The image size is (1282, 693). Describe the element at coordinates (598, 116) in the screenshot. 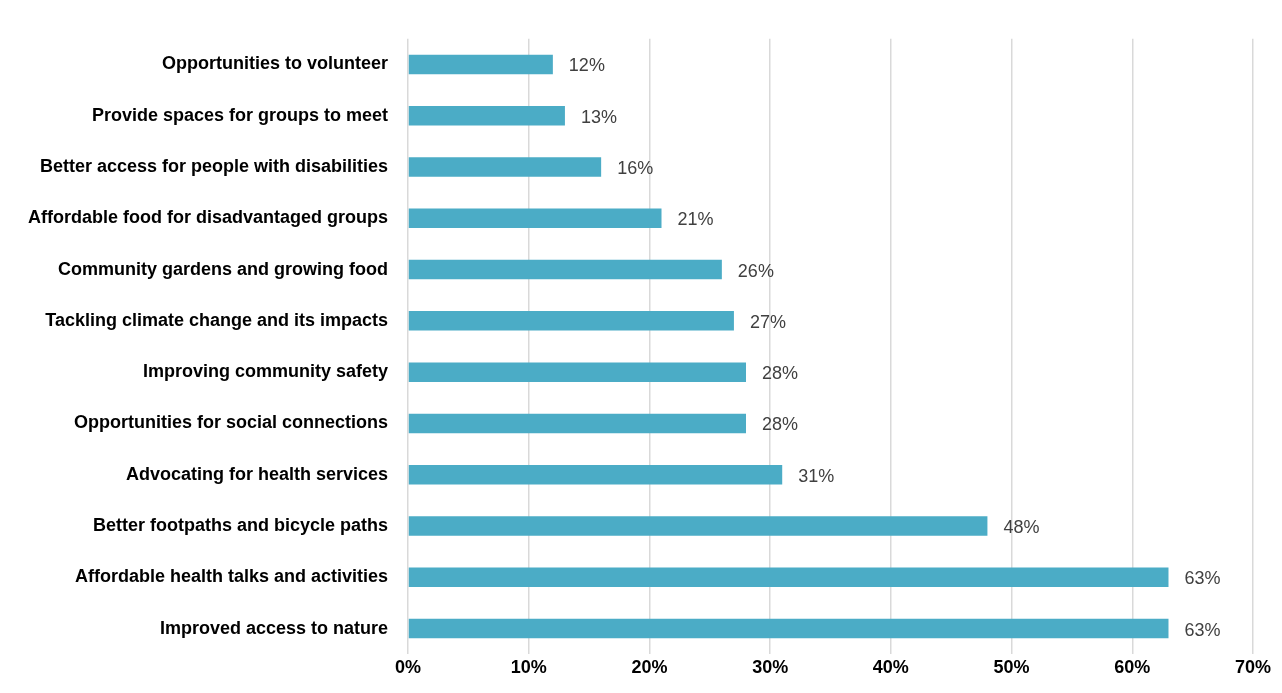

I see `data-label: 13%` at that location.